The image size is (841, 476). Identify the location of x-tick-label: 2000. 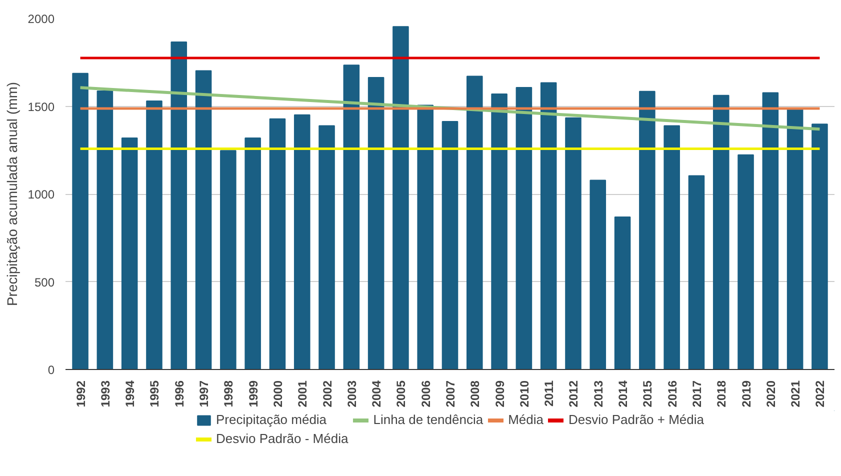
(277, 394).